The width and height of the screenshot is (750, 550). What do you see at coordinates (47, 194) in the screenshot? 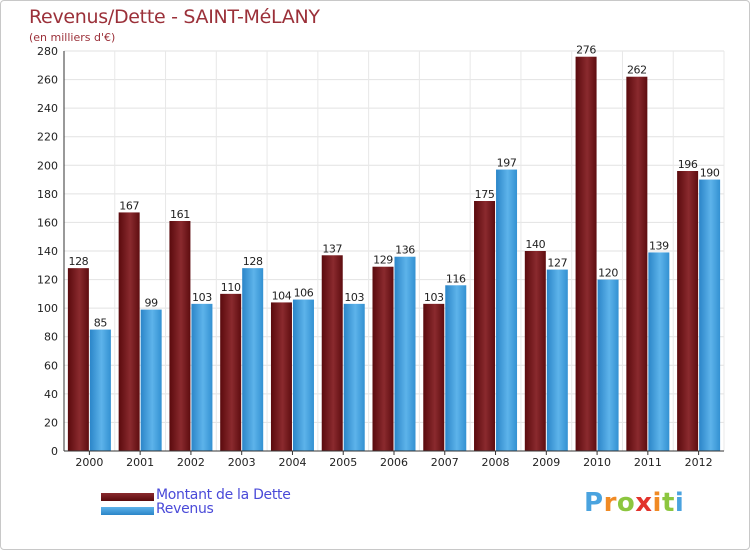
I see `y-tick-label: 180` at bounding box center [47, 194].